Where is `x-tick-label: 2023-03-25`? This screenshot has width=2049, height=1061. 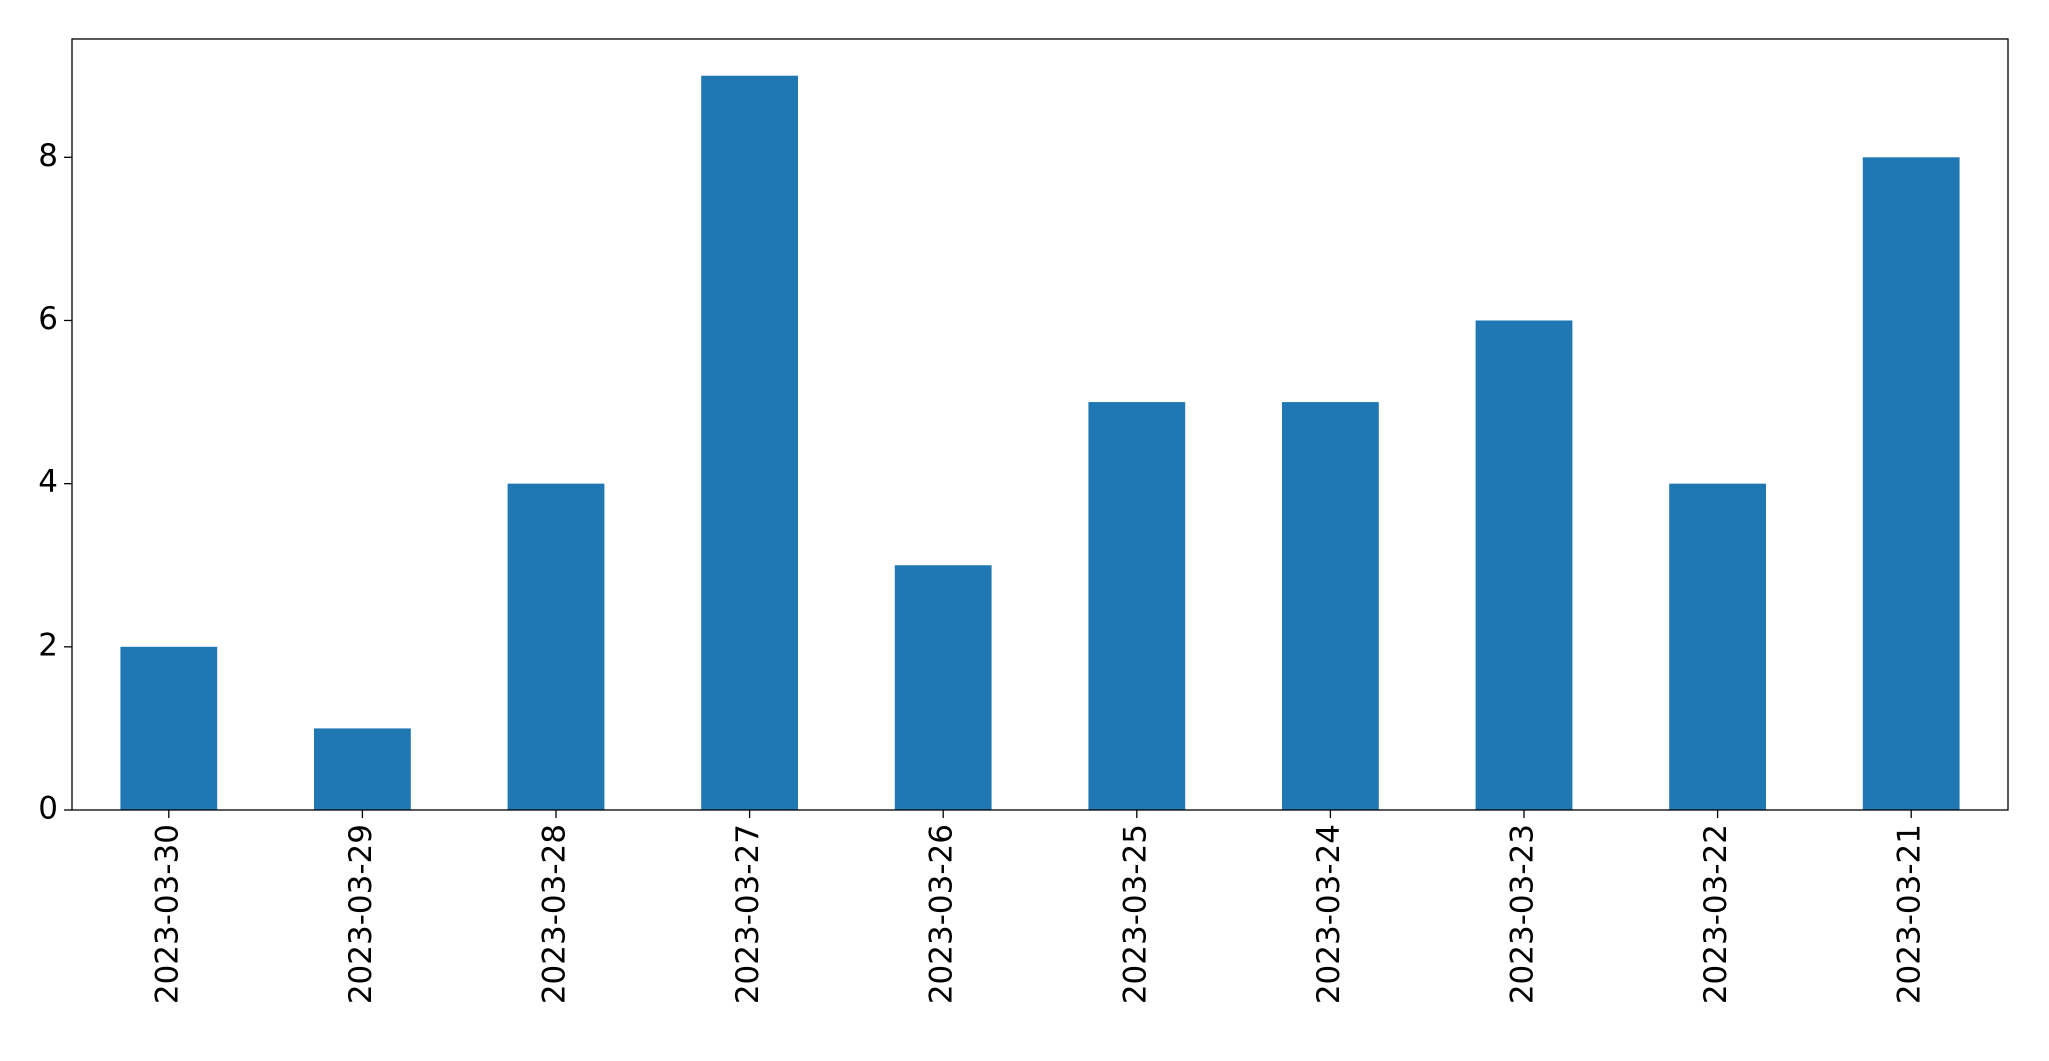
x-tick-label: 2023-03-25 is located at coordinates (1135, 914).